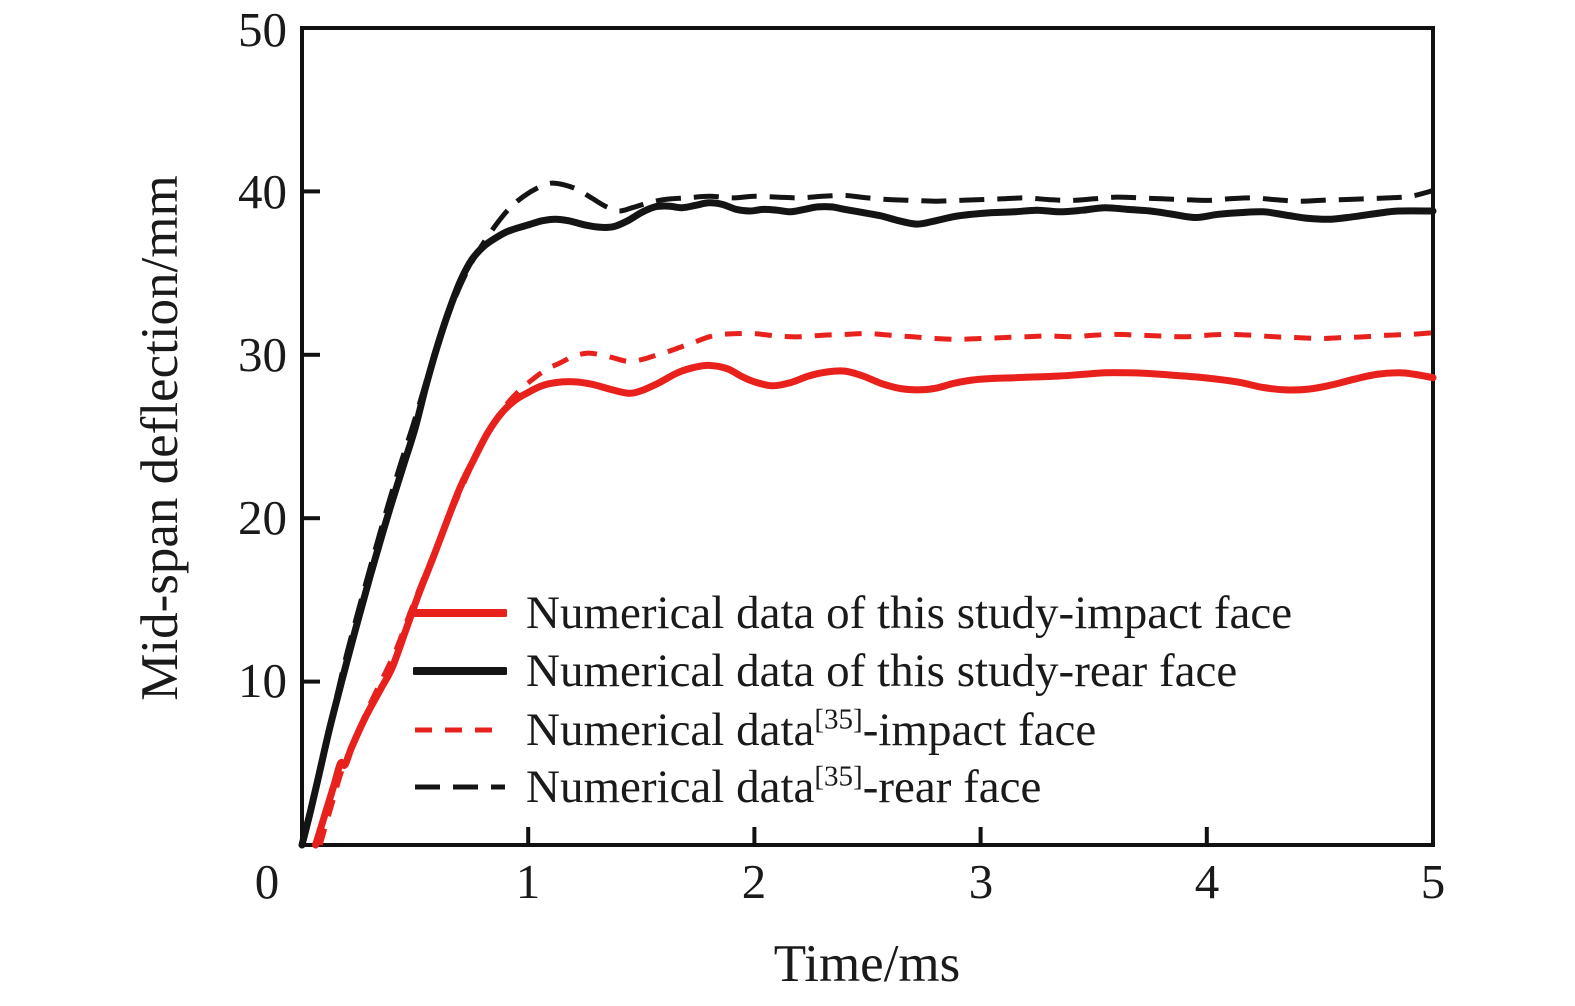 The image size is (1575, 1006). I want to click on y-tick-label-20: 20, so click(262, 517).